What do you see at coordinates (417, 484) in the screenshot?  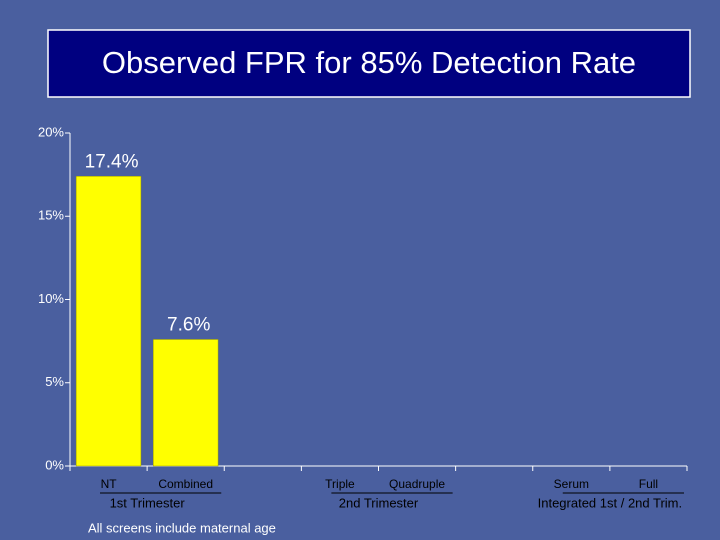 I see `x-tick-label: Quadruple` at bounding box center [417, 484].